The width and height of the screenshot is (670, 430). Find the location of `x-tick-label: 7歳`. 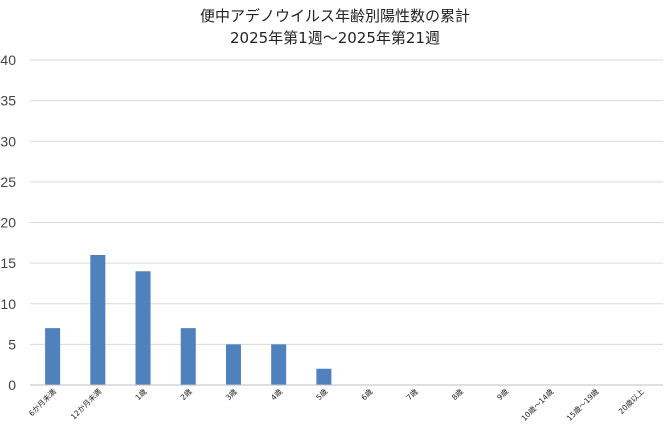

x-tick-label: 7歳 is located at coordinates (412, 394).